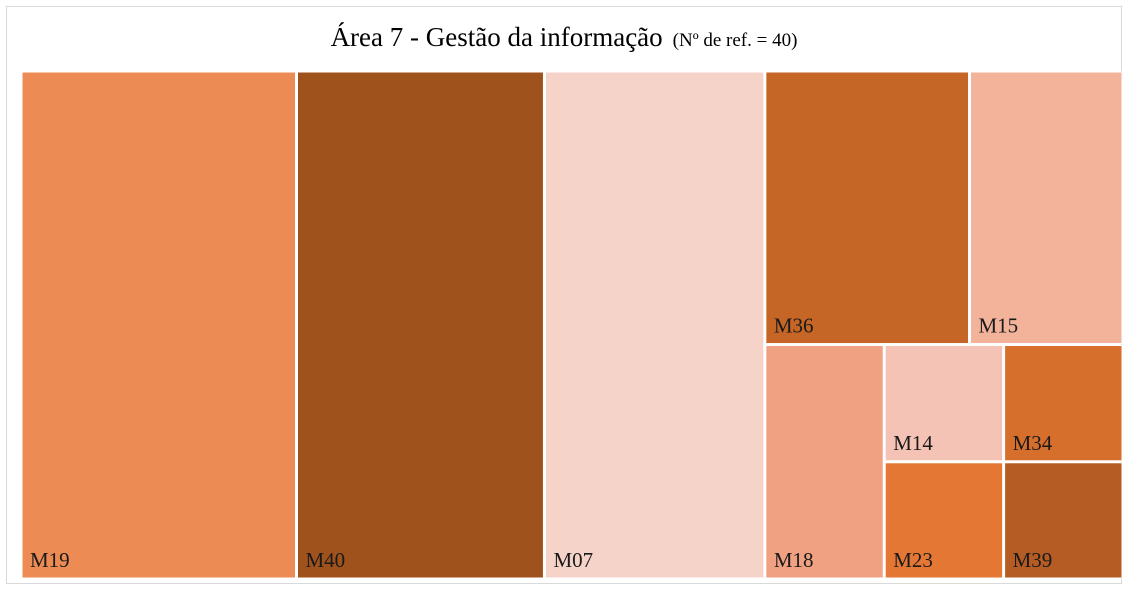 The height and width of the screenshot is (590, 1128). I want to click on tile-label: M34, so click(1033, 443).